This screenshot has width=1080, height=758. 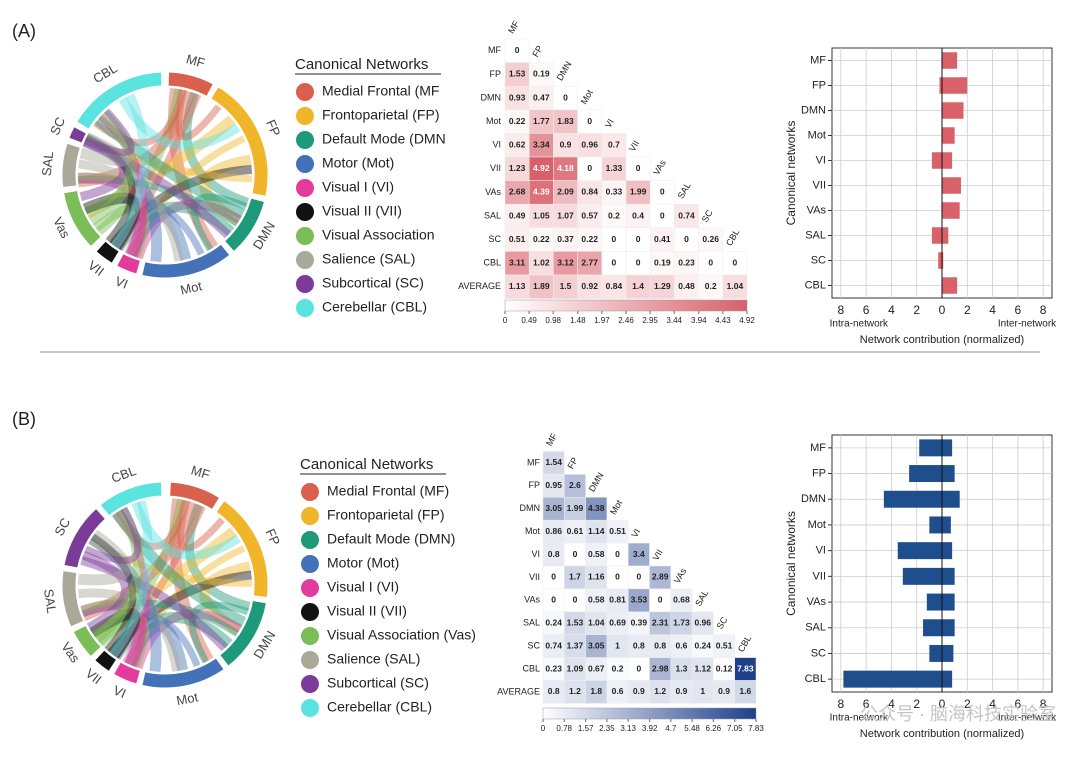 What do you see at coordinates (596, 623) in the screenshot?
I see `cell-value: 1.04` at bounding box center [596, 623].